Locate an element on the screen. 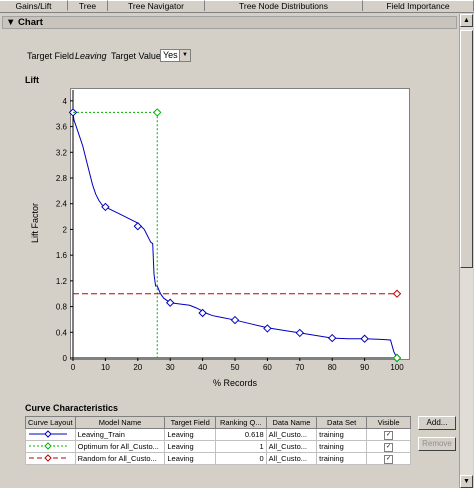 This screenshot has width=474, height=488. y-tick-label: 0.4 is located at coordinates (62, 332).